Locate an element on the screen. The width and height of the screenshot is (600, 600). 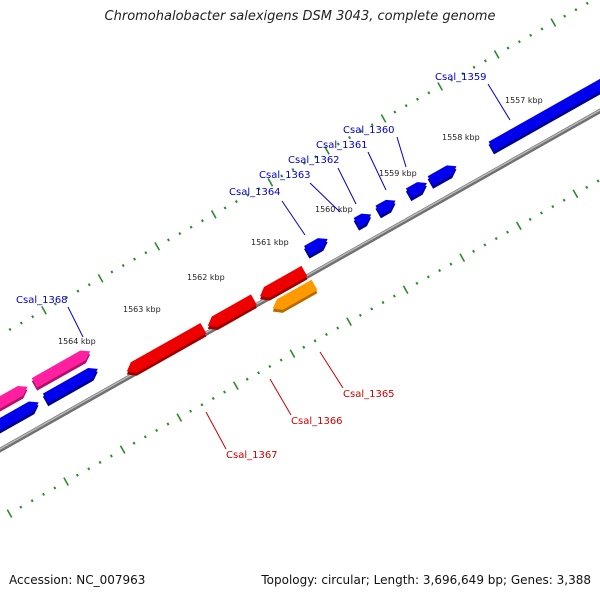
gene-label-csal-1367-leader is located at coordinates (216, 430).